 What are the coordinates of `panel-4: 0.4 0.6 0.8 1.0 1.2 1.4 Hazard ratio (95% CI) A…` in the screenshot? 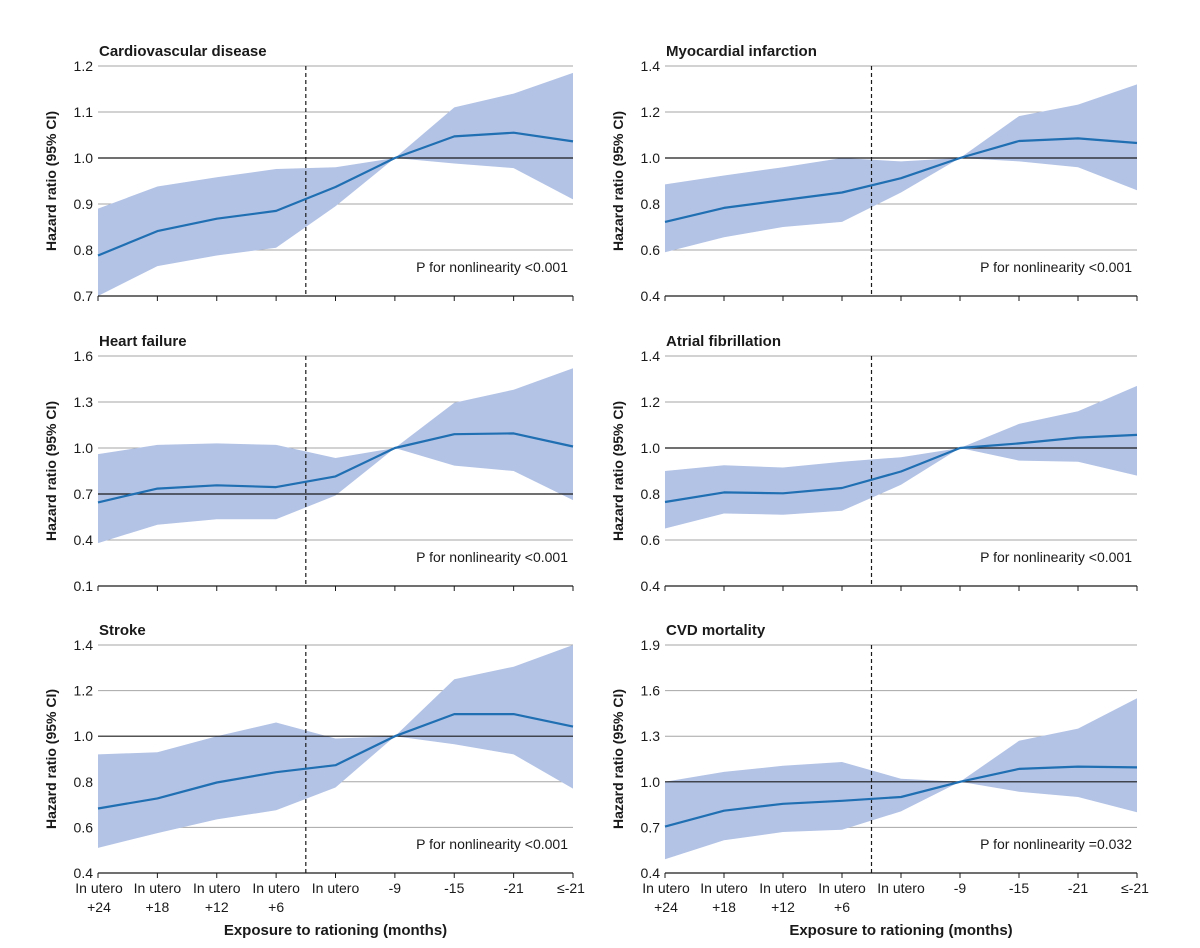 It's located at (874, 463).